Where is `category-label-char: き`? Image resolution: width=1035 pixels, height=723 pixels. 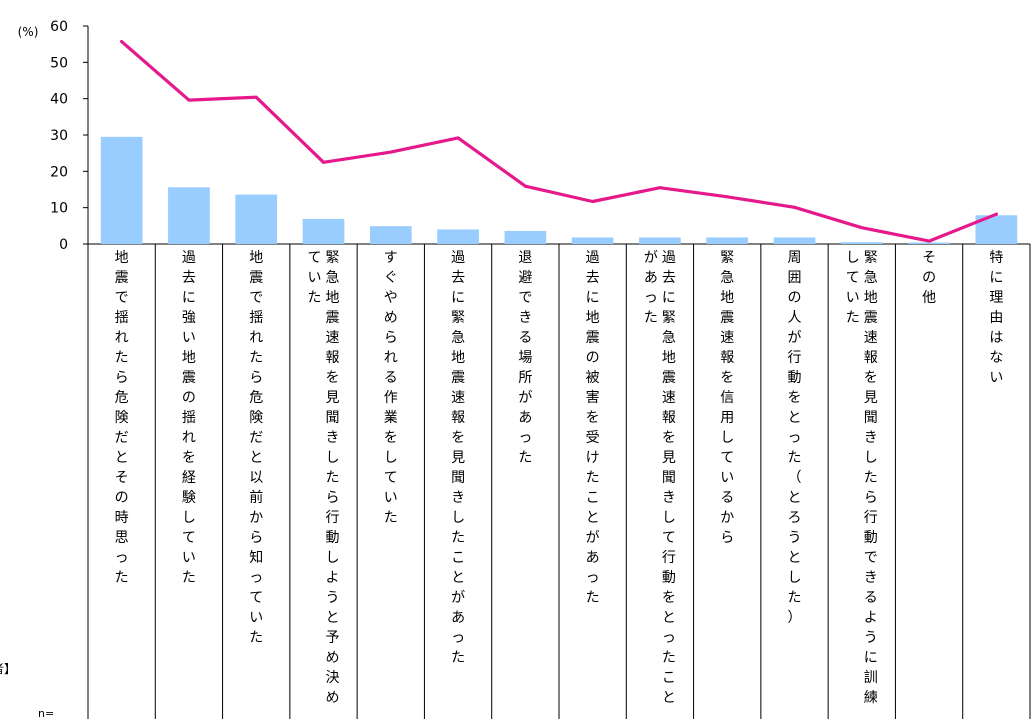 category-label-char: き is located at coordinates (669, 498).